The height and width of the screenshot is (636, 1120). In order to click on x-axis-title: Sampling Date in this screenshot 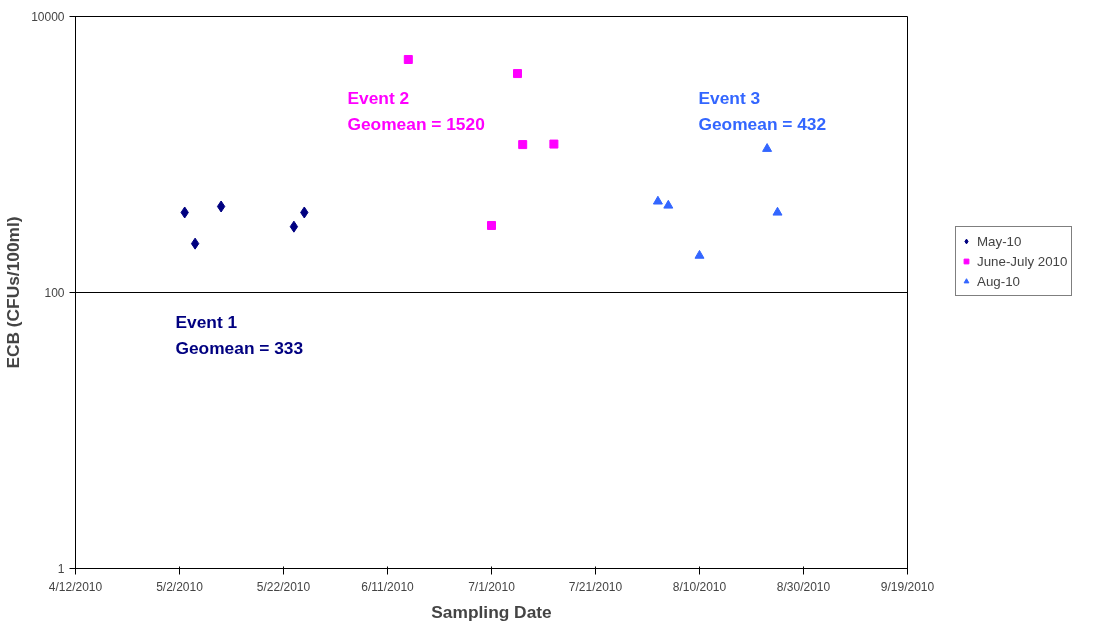, I will do `click(492, 611)`.